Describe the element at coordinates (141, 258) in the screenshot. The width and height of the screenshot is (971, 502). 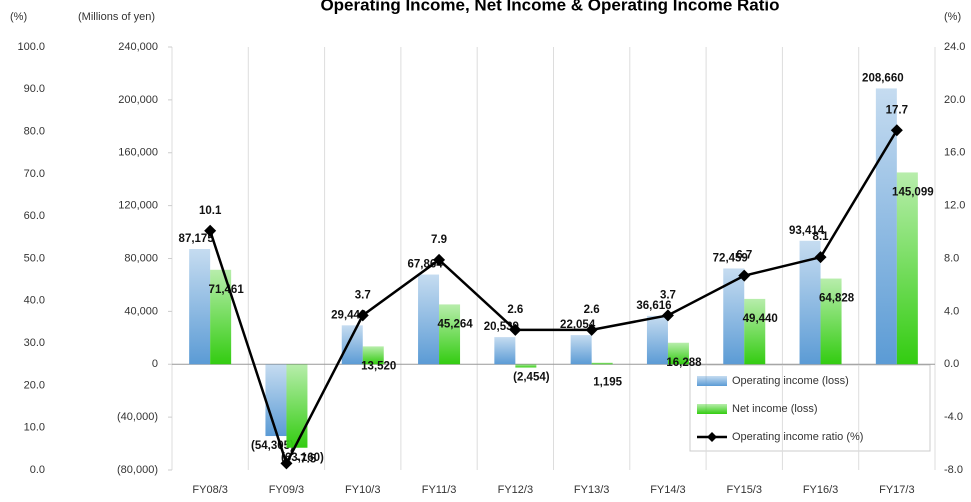
I see `y-tick-label: 80,000` at that location.